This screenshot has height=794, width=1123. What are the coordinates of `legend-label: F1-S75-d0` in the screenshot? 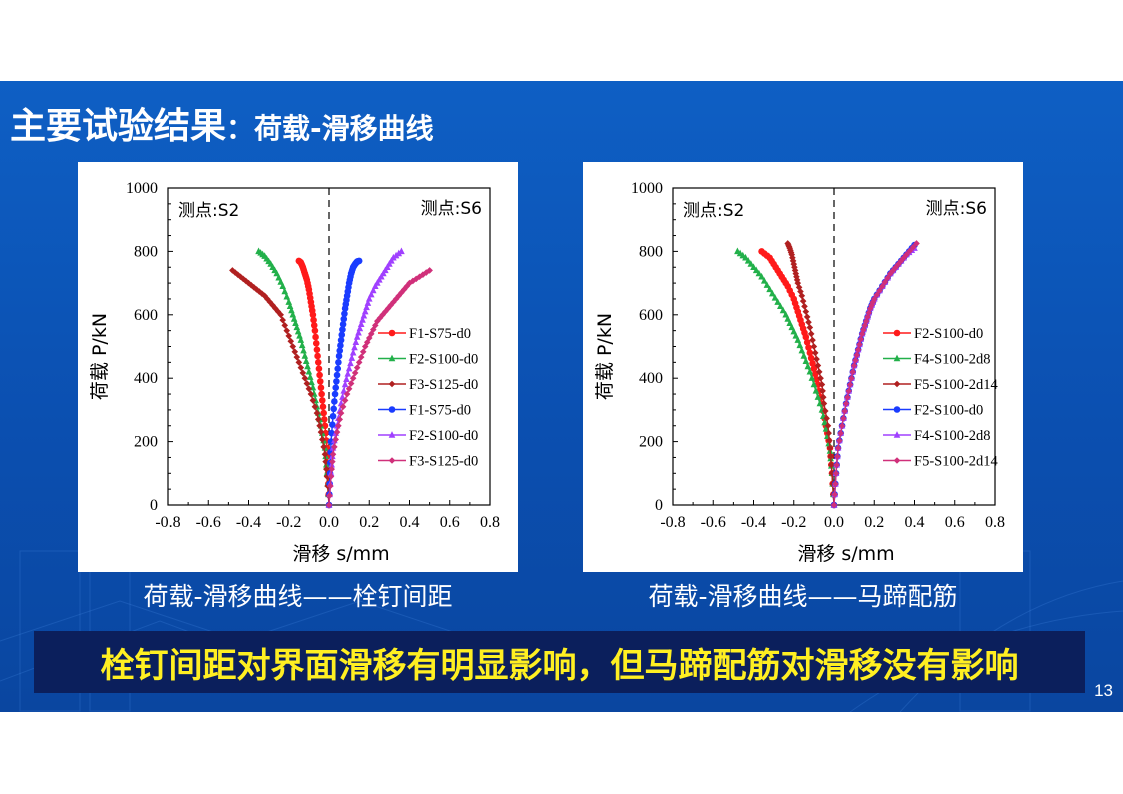 It's located at (440, 411).